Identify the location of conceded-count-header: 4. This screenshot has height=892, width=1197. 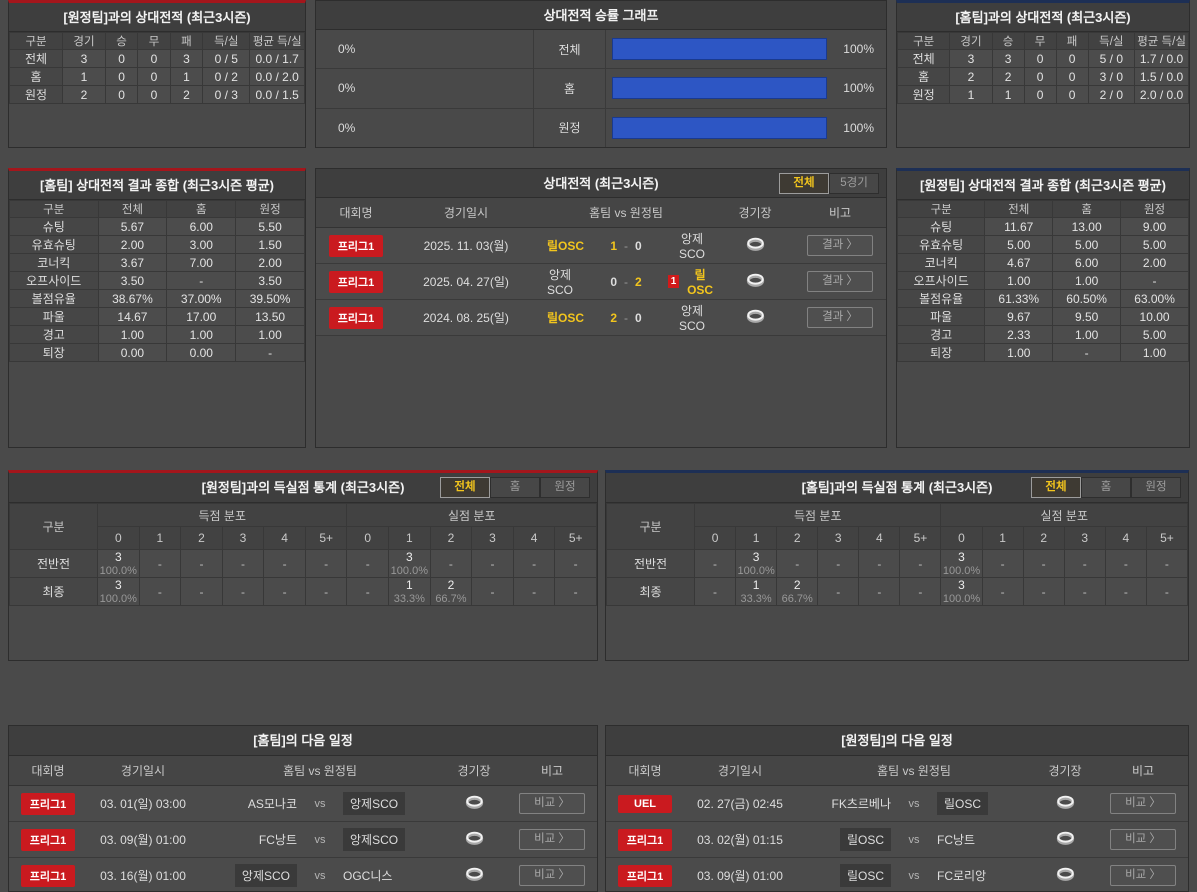
(534, 538).